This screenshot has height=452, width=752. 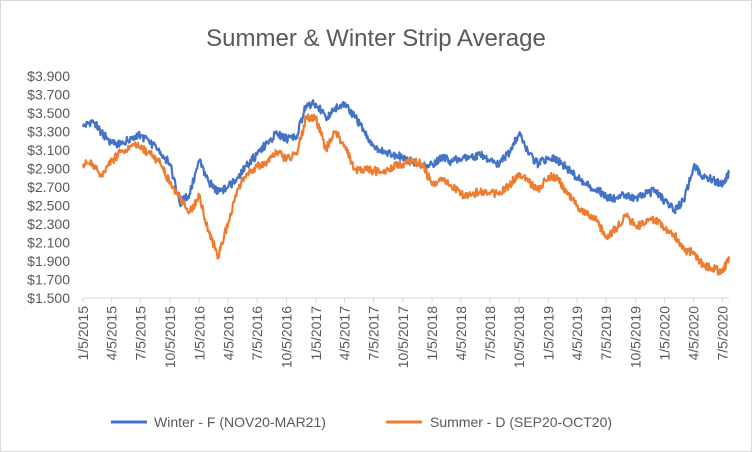 What do you see at coordinates (403, 337) in the screenshot?
I see `x-tick-label: 10/5/2017` at bounding box center [403, 337].